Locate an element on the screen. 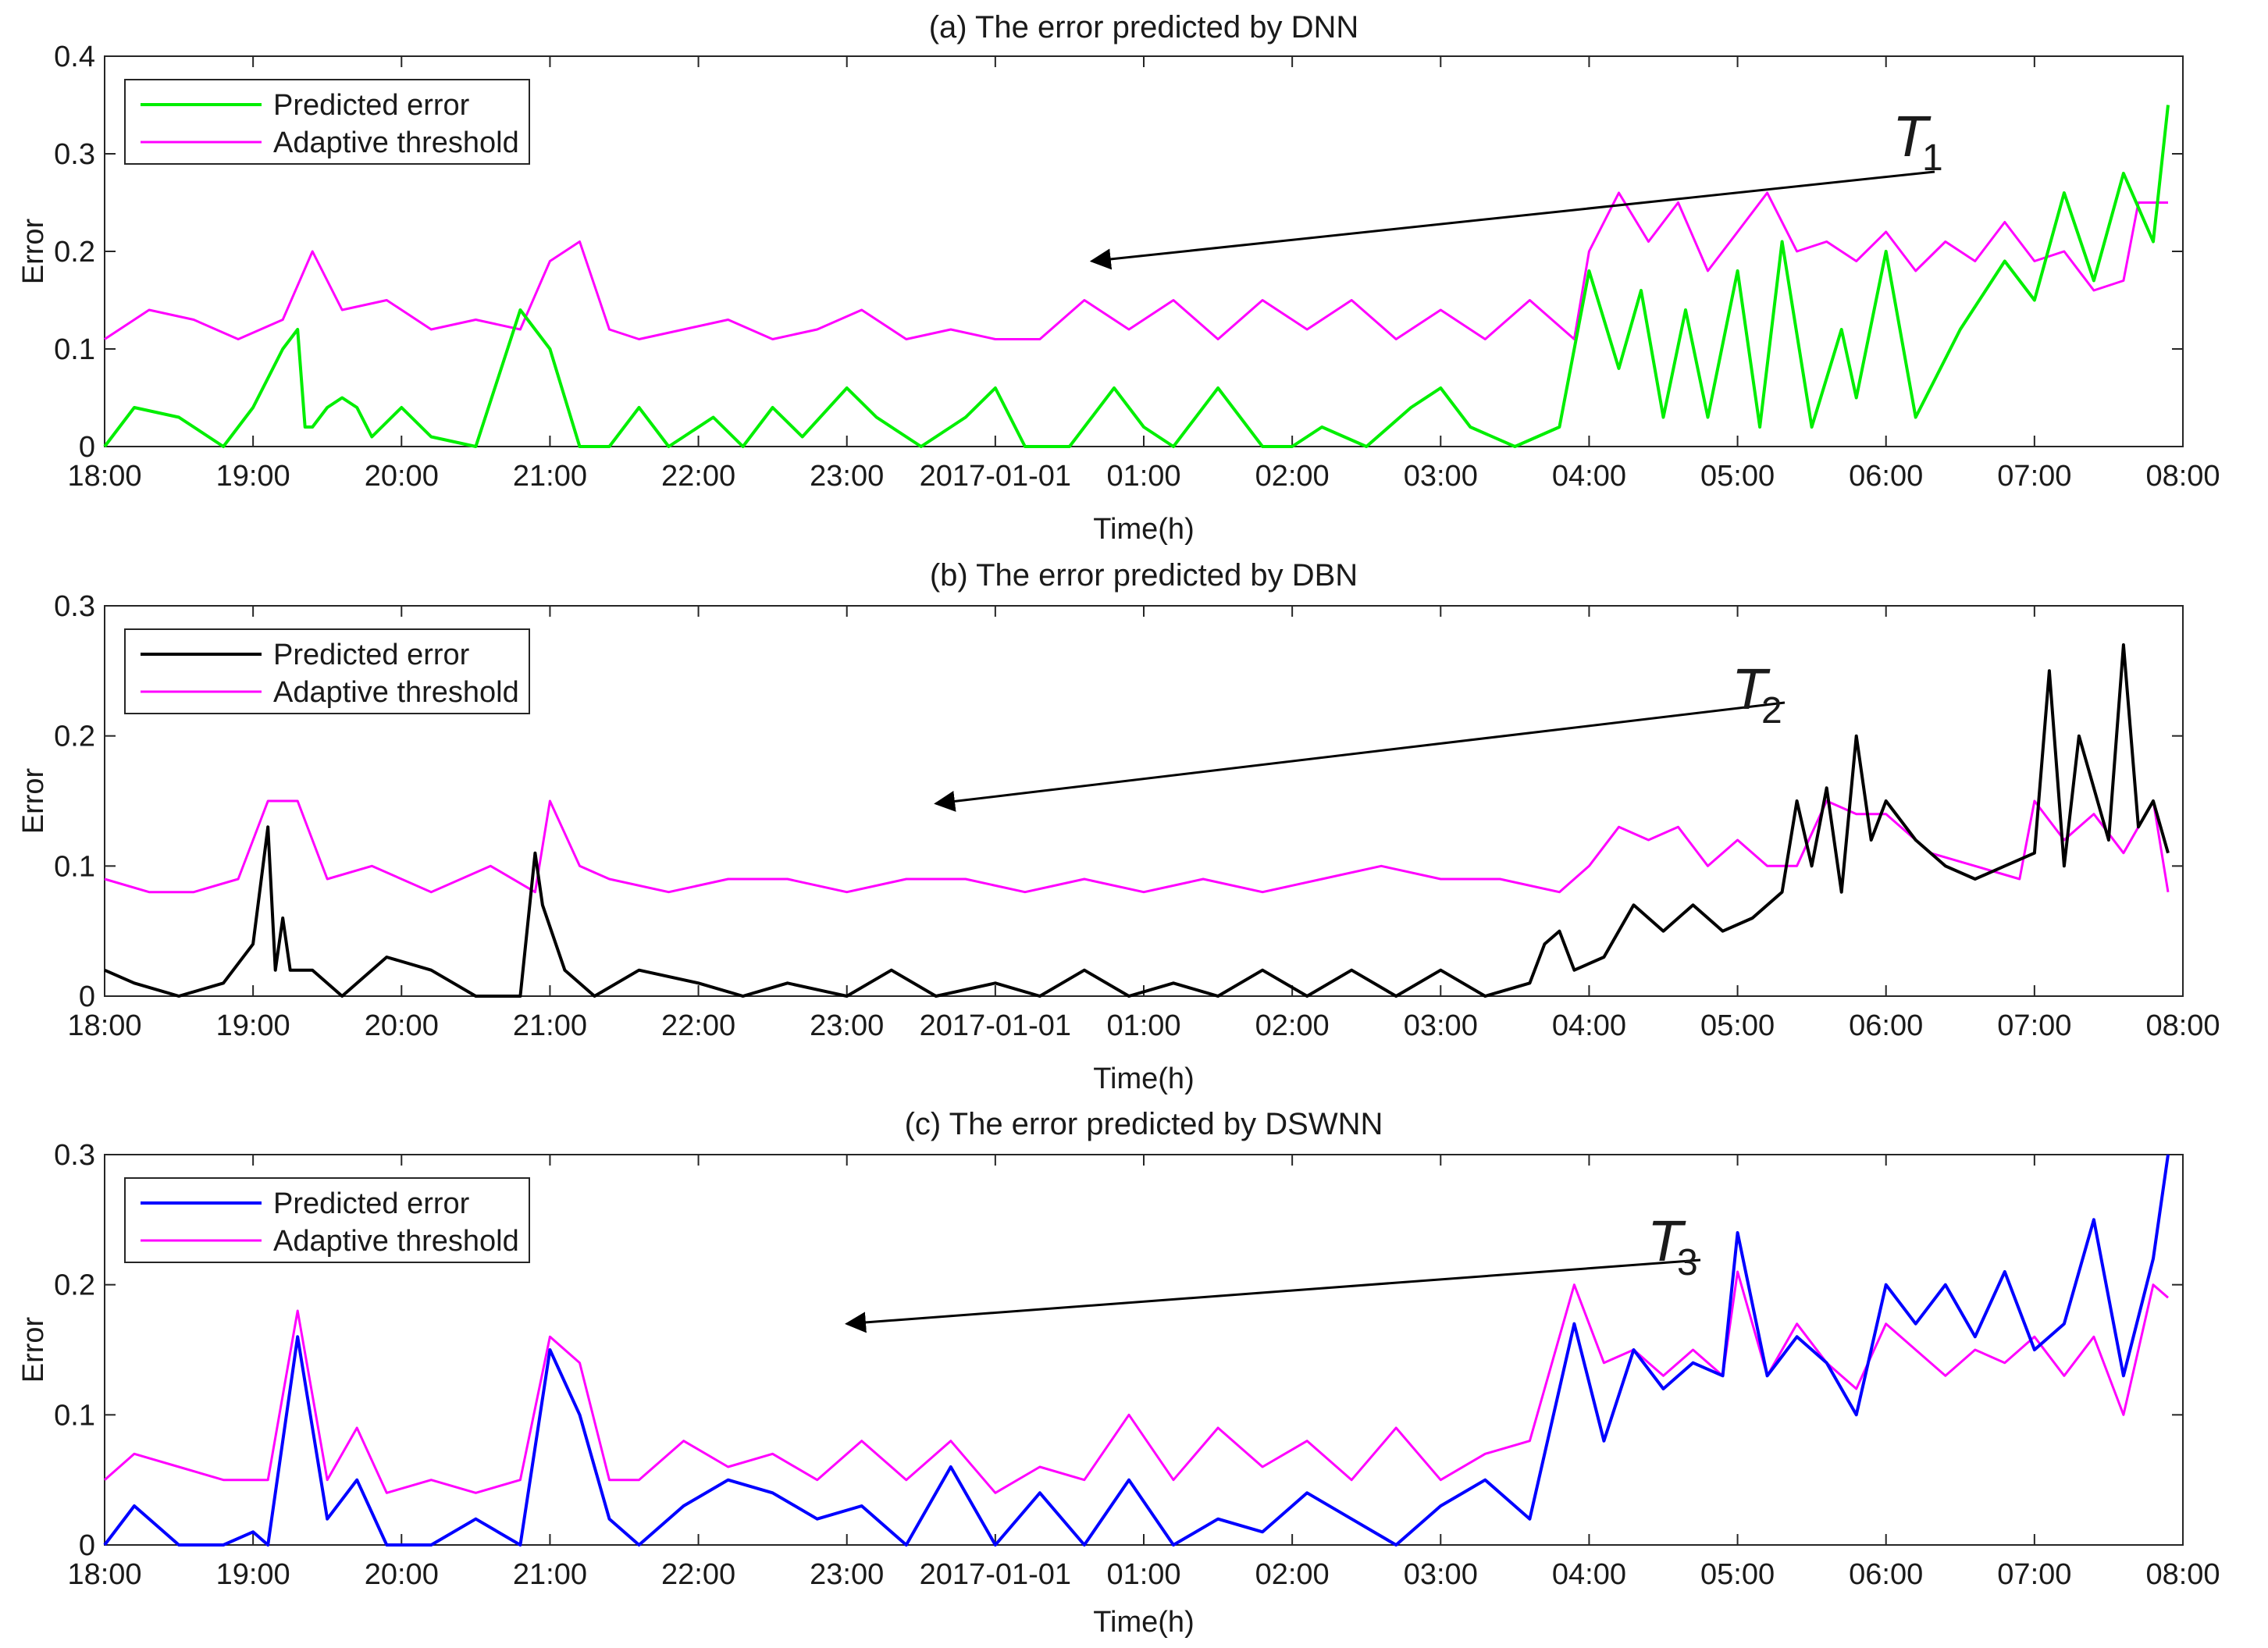 This screenshot has width=2268, height=1648. panel-b-x-tick-label: 05:00 is located at coordinates (1737, 1025).